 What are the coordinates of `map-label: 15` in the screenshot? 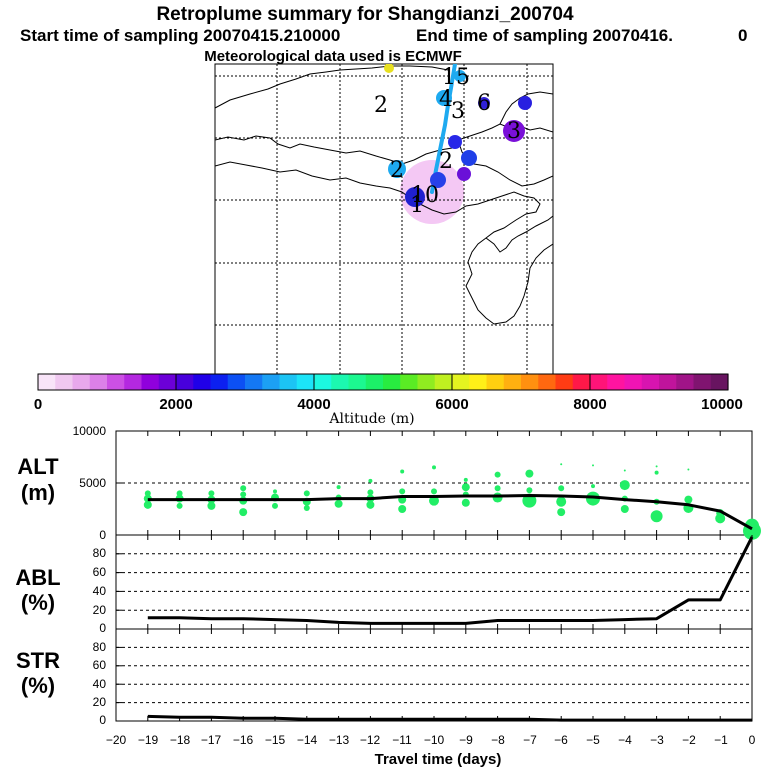 It's located at (456, 77).